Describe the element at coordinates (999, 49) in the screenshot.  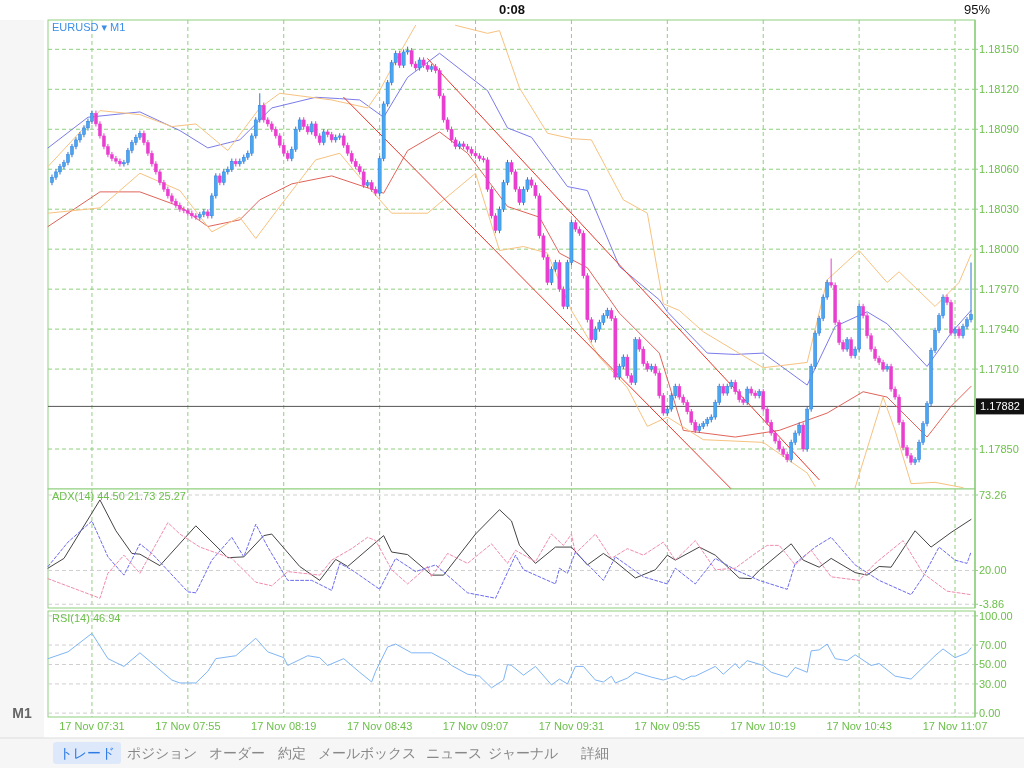
I see `y-tick-label: 1.18150` at that location.